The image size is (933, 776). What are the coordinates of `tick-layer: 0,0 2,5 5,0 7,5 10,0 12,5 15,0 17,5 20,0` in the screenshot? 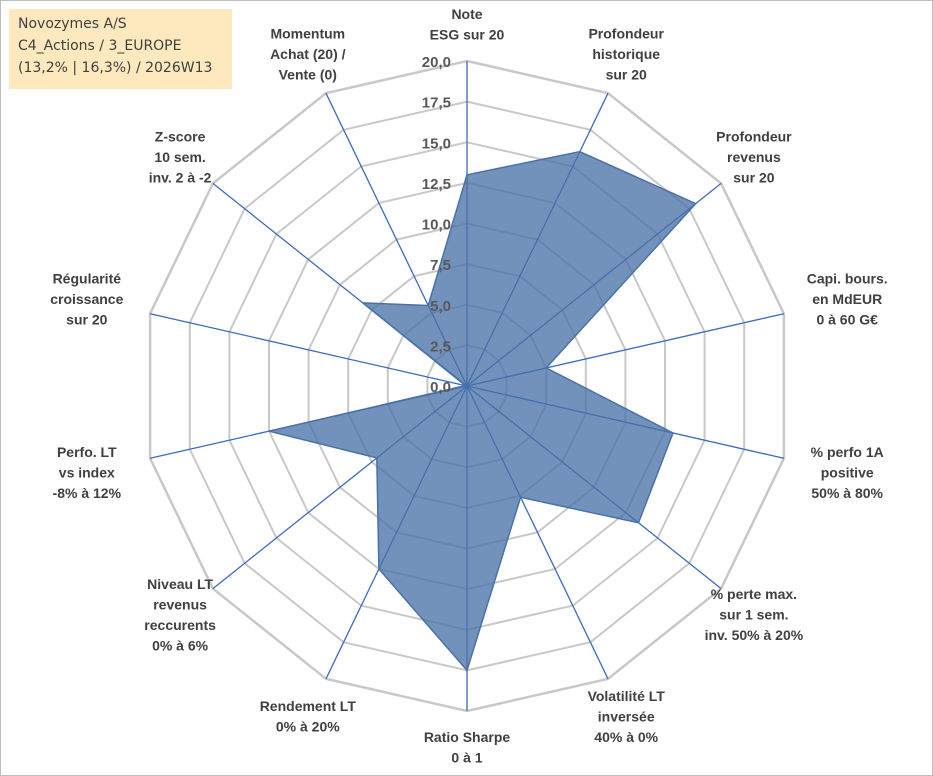 It's located at (436, 225).